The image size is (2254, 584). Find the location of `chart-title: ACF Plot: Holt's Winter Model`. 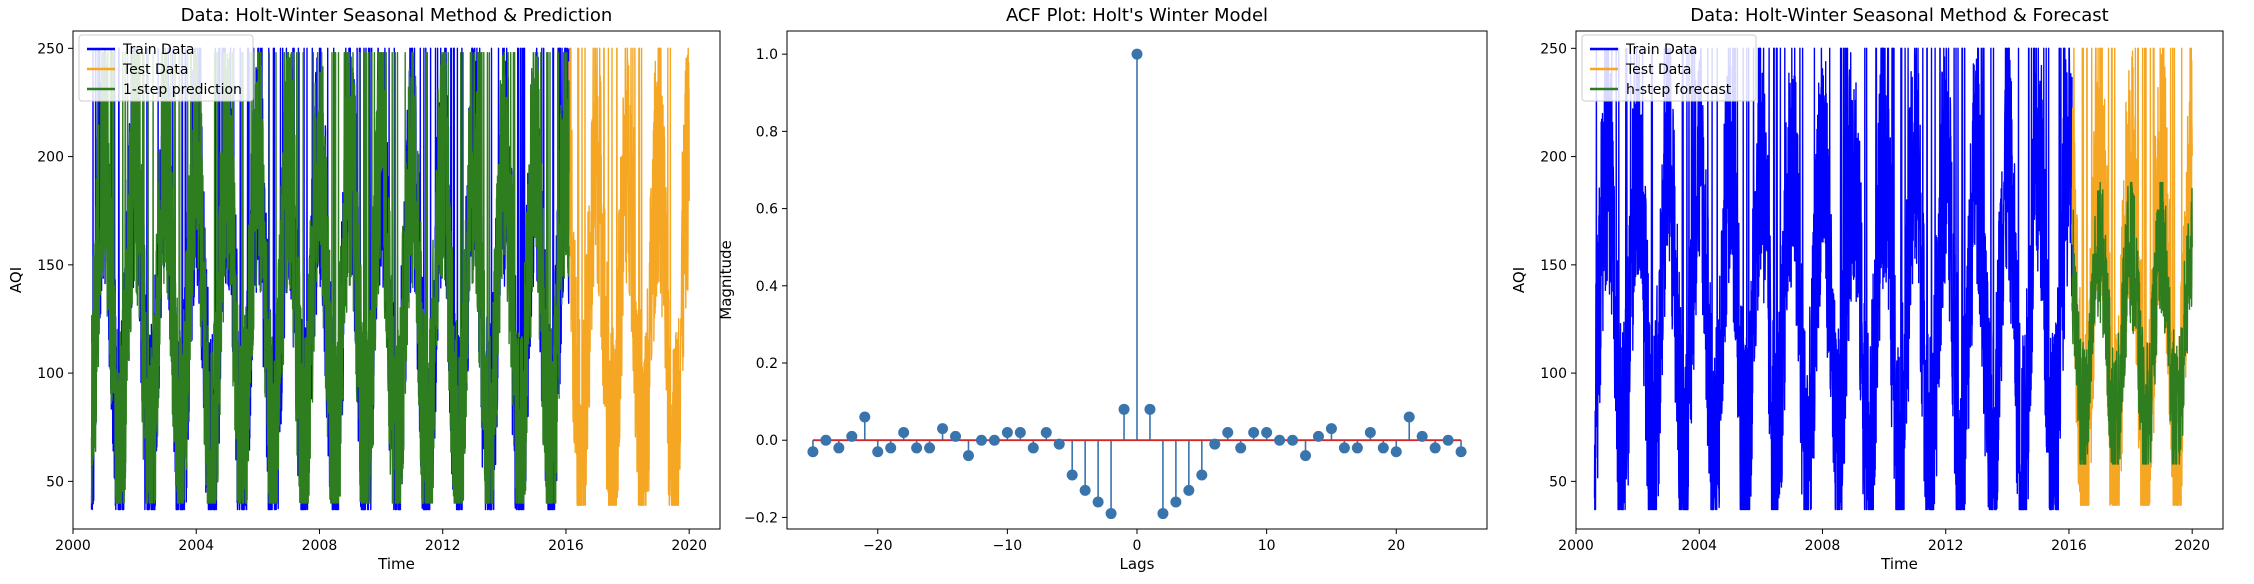

chart-title: ACF Plot: Holt's Winter Model is located at coordinates (1137, 15).